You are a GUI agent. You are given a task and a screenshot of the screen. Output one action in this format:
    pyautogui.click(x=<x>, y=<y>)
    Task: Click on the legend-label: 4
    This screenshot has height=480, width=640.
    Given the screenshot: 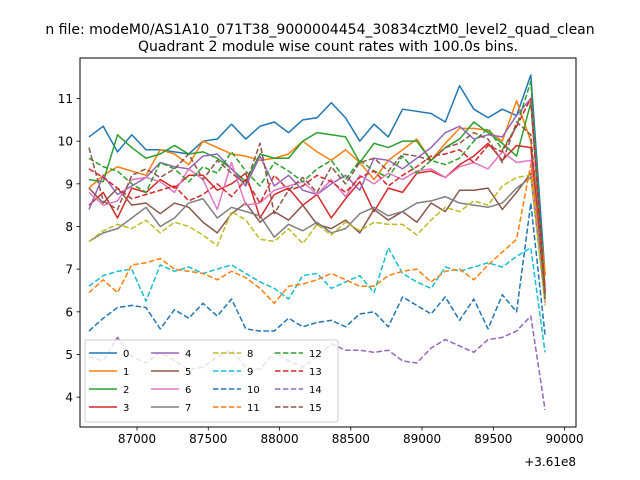 What is the action you would take?
    pyautogui.click(x=188, y=354)
    